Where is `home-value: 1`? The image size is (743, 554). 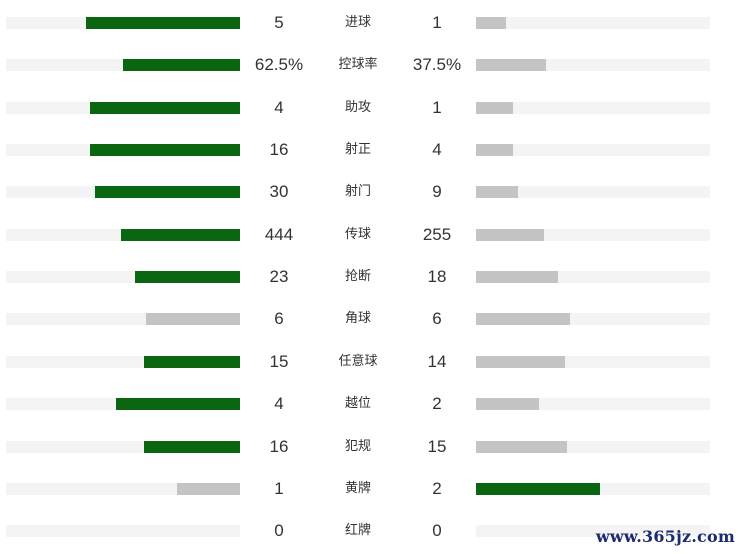
home-value: 1 is located at coordinates (279, 488).